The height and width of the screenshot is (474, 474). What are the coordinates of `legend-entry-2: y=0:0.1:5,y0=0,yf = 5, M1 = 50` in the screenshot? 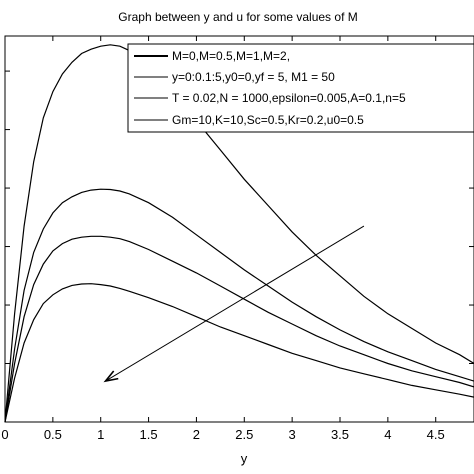 It's located at (253, 77).